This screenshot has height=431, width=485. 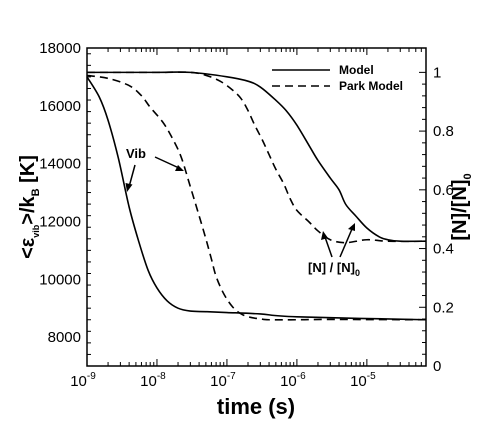 What do you see at coordinates (337, 78) in the screenshot?
I see `legend: Model Park Model` at bounding box center [337, 78].